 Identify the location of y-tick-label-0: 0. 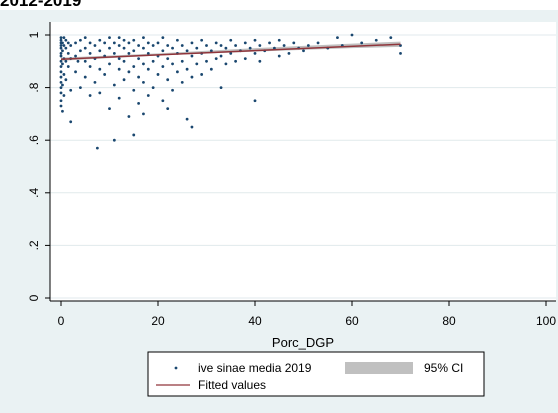
(34, 297).